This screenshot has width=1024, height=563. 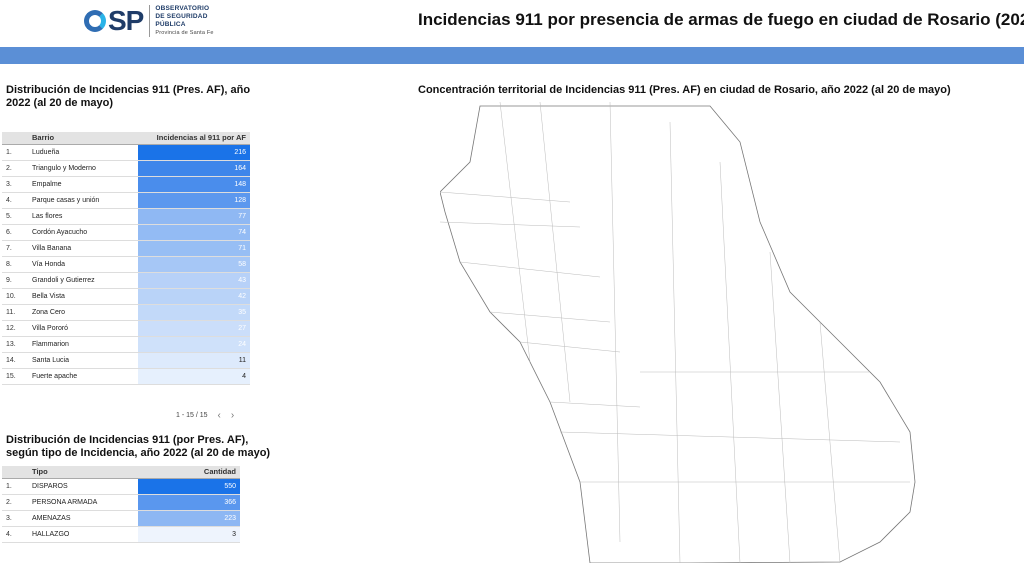 I want to click on chevron-left-icon: ‹, so click(x=219, y=415).